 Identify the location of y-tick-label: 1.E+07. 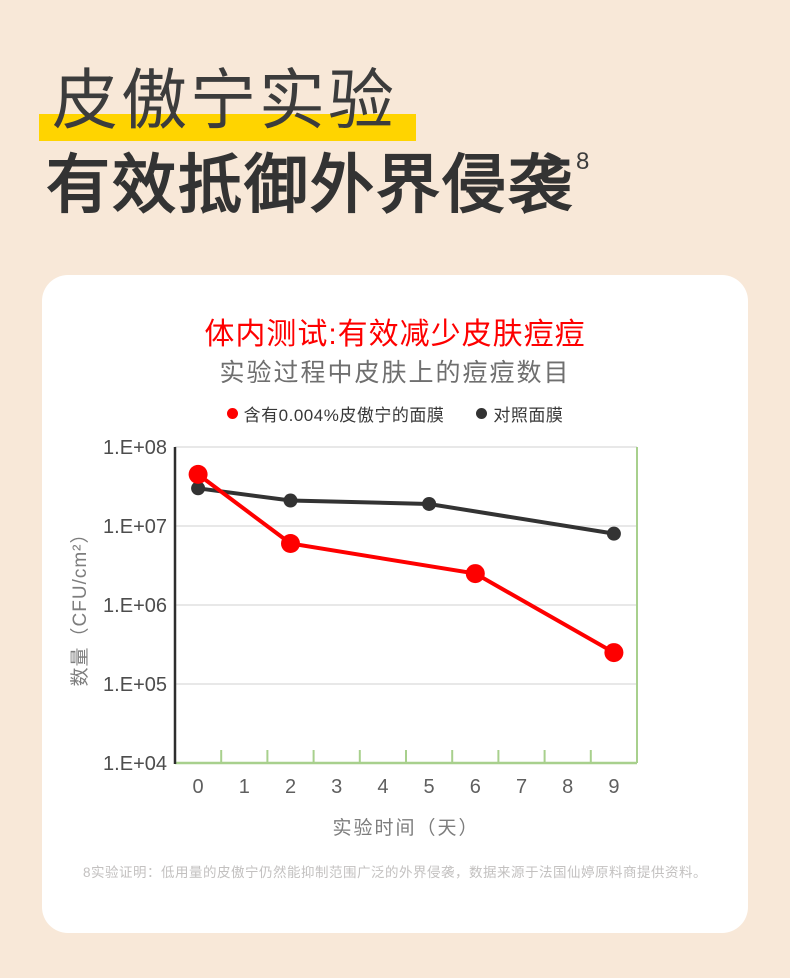
(135, 527).